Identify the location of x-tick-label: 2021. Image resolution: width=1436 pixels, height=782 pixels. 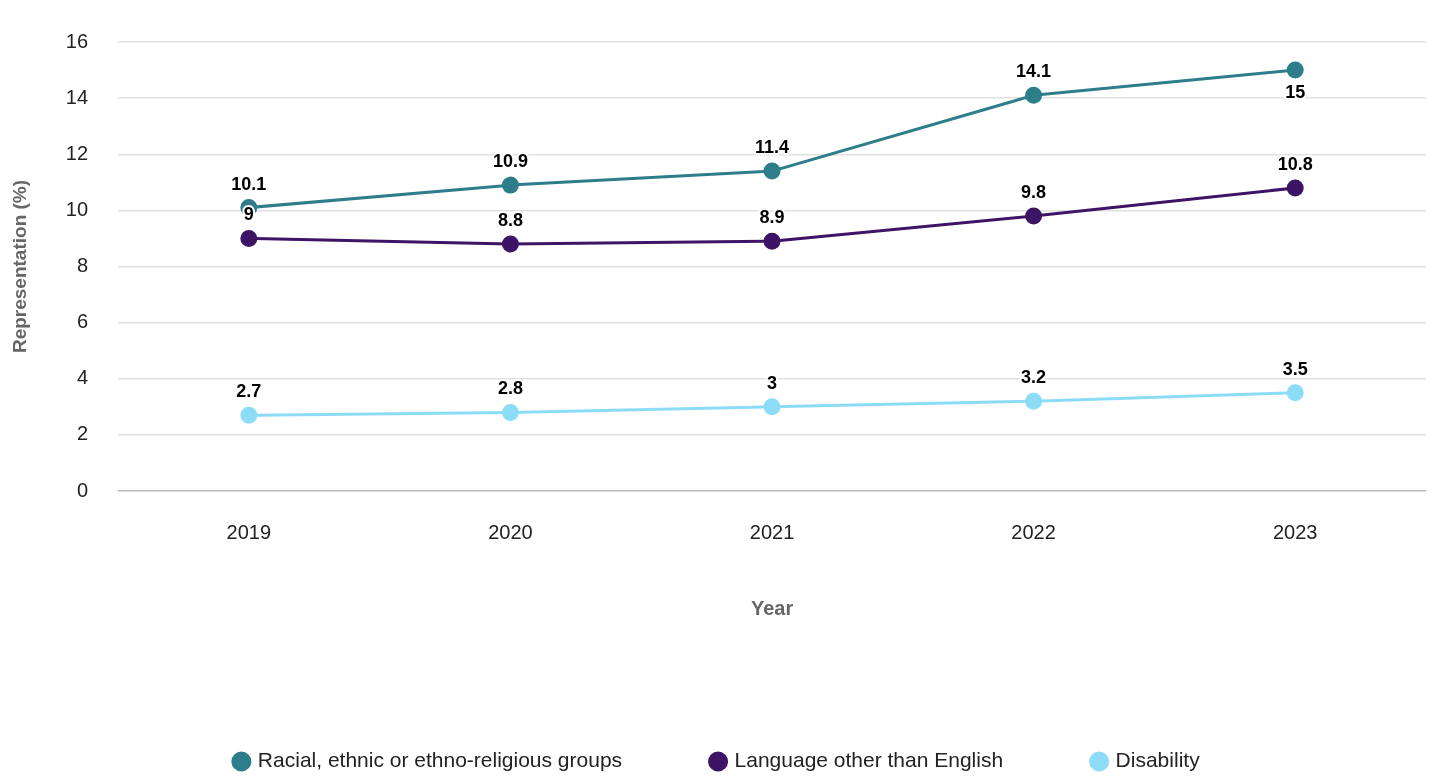
(772, 531).